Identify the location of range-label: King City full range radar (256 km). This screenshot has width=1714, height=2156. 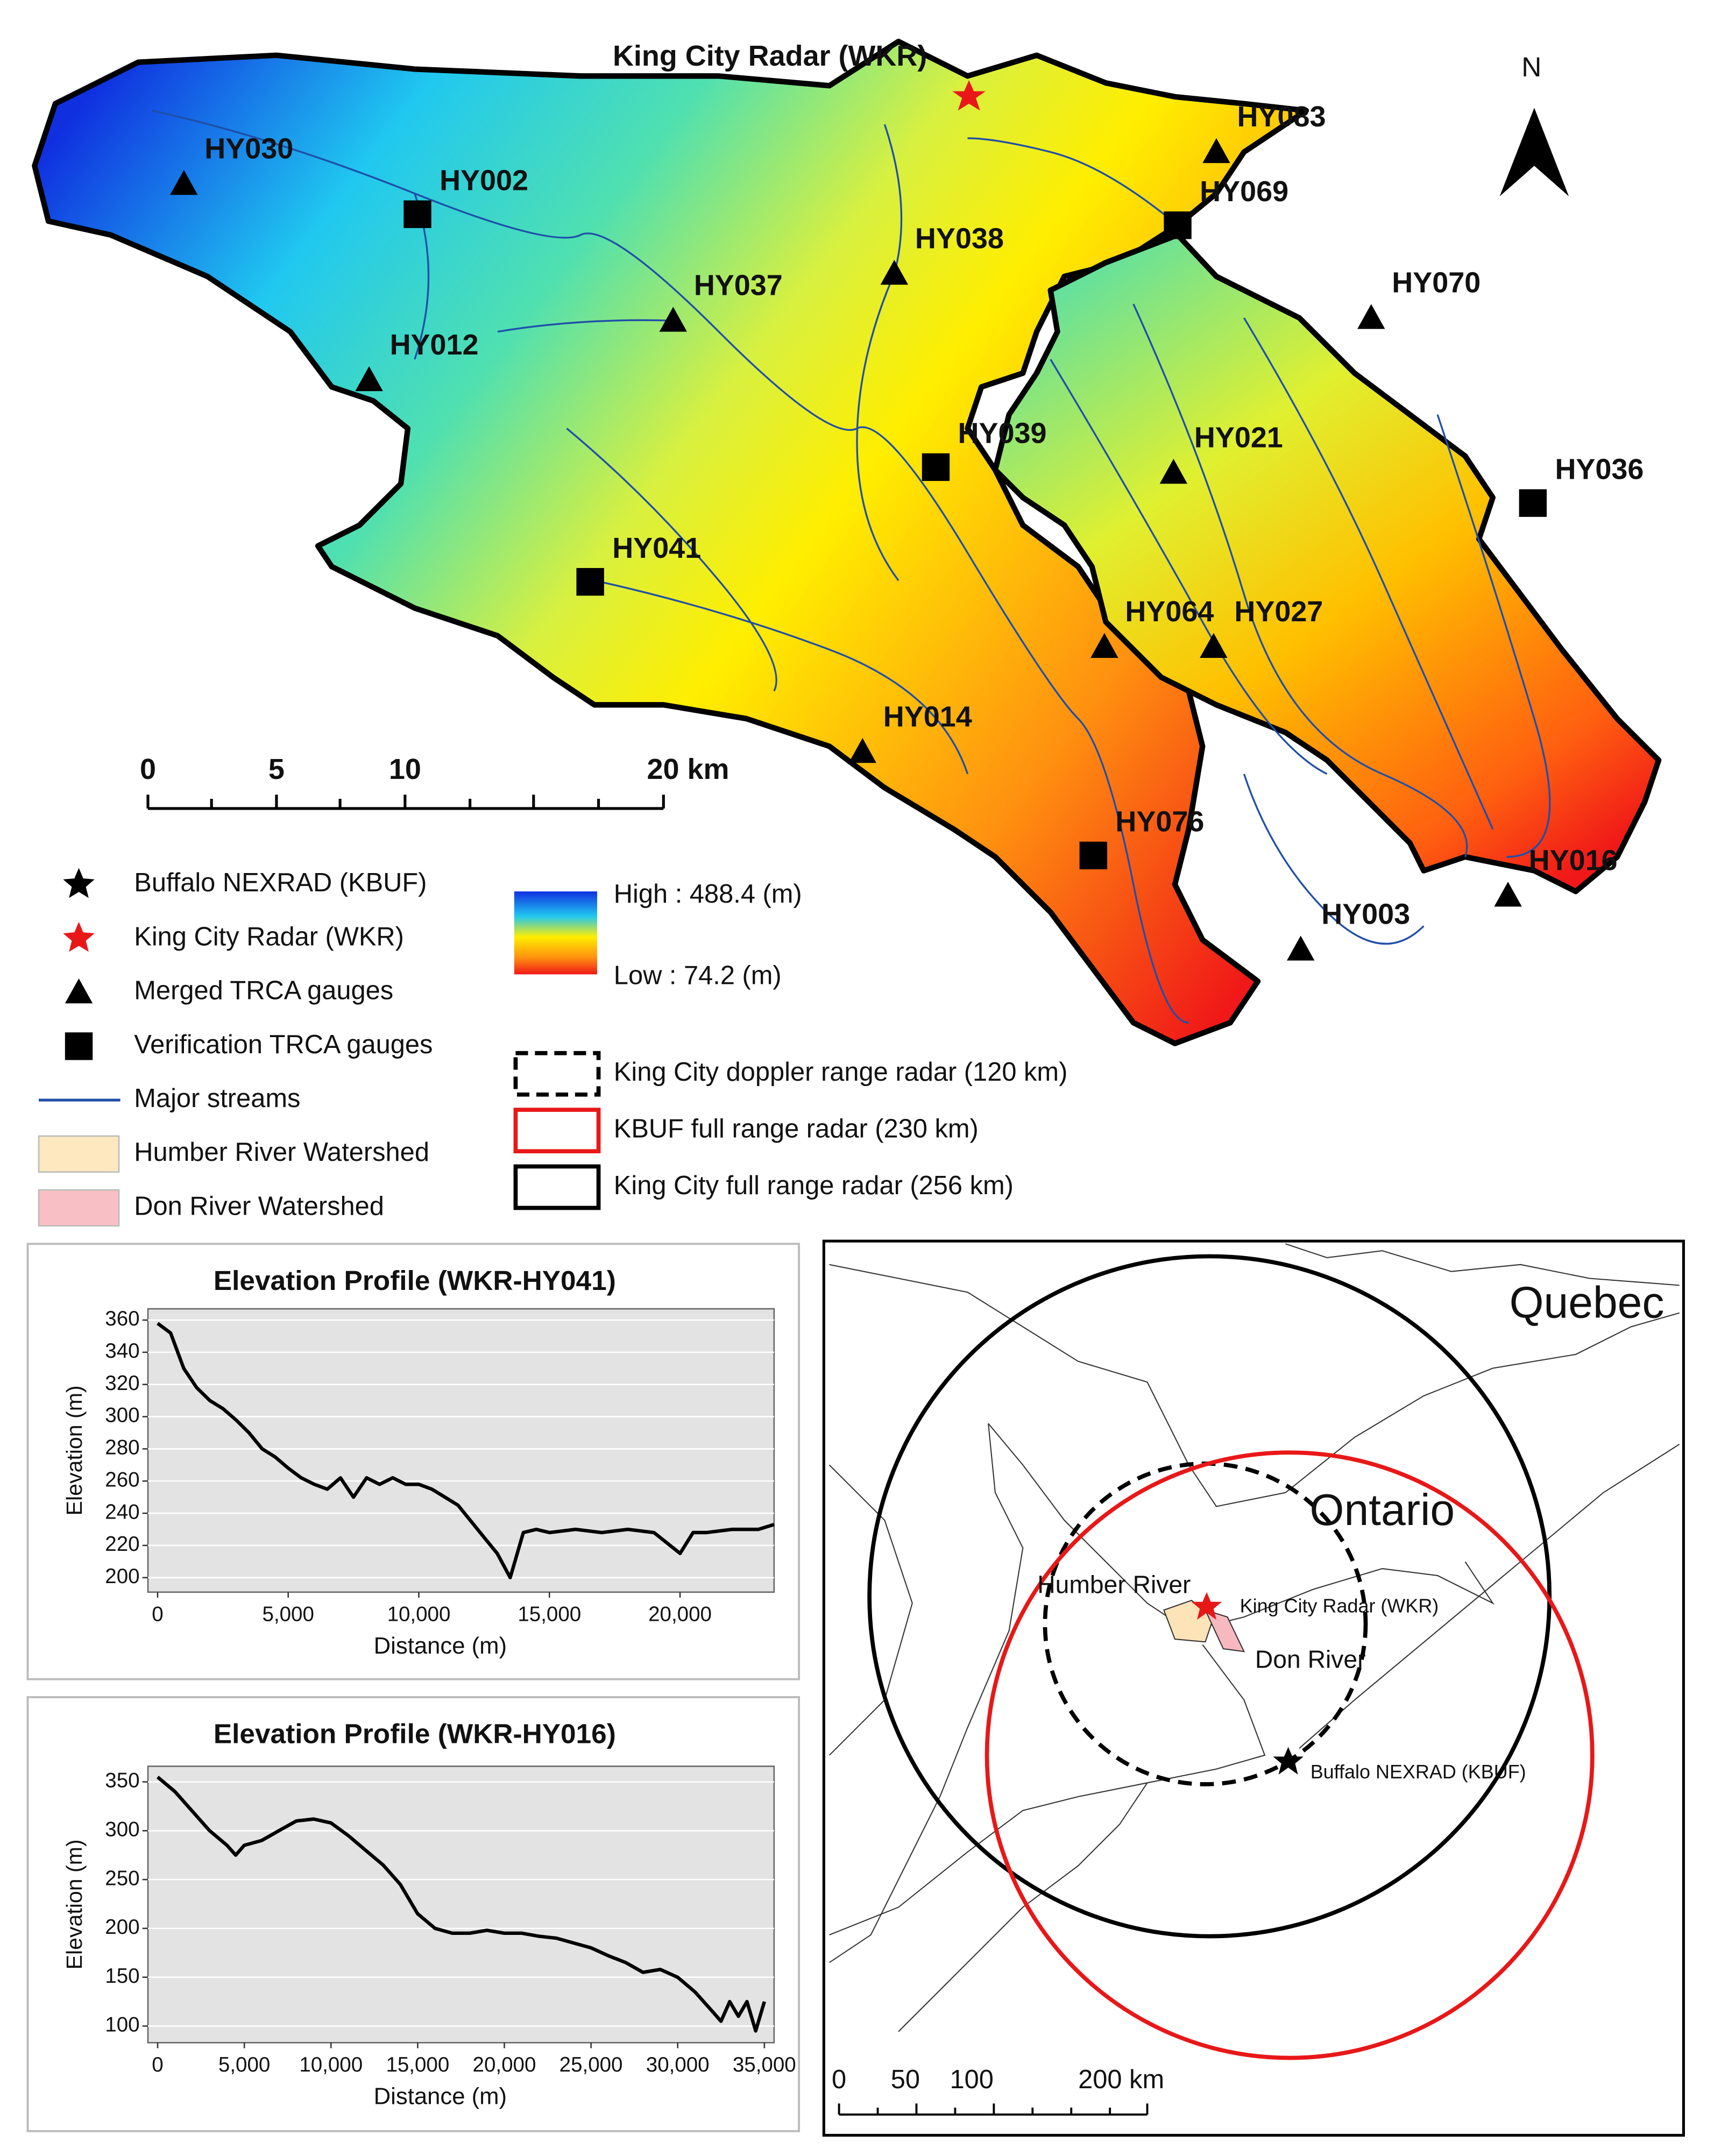
(814, 1185).